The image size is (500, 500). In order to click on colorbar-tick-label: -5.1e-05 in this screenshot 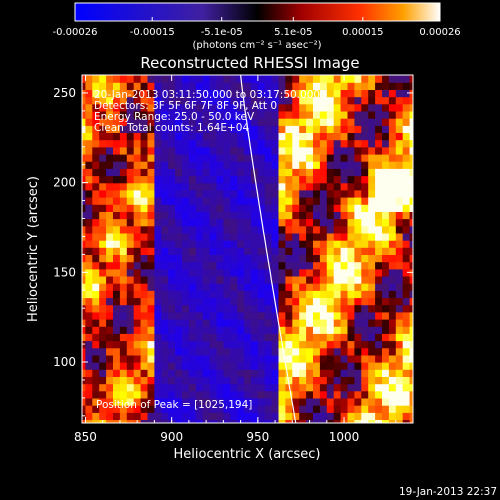, I will do `click(222, 32)`.